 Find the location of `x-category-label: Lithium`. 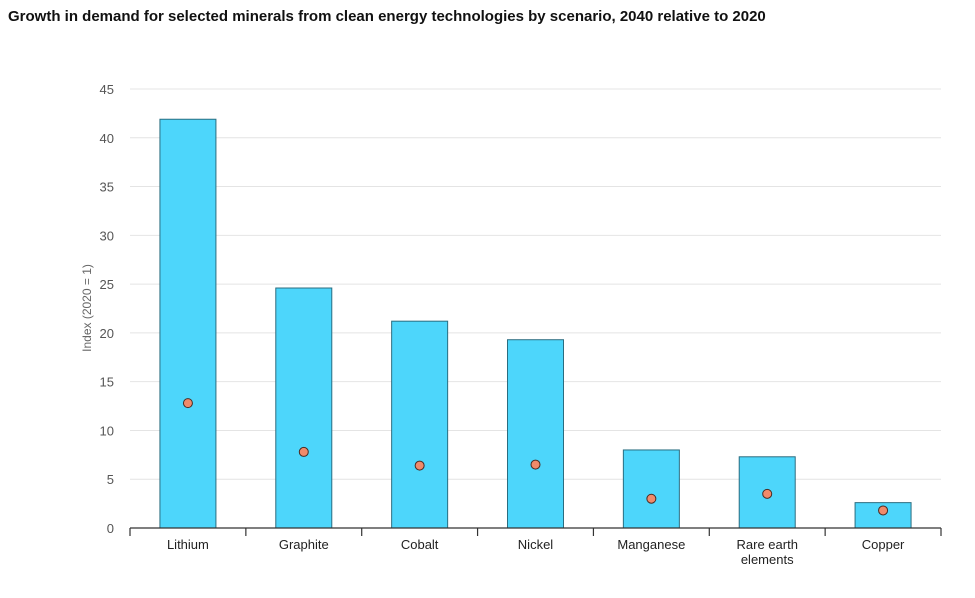

x-category-label: Lithium is located at coordinates (188, 544).